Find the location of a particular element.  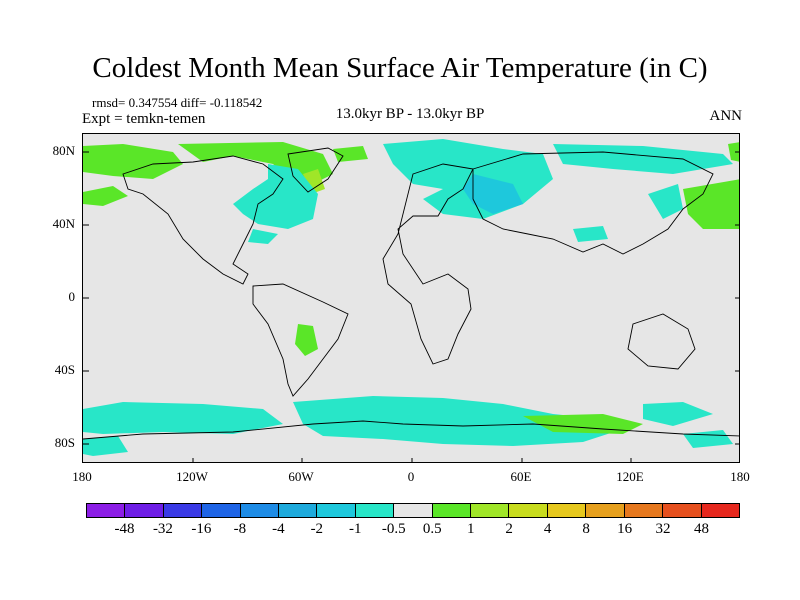

lat-label-0: 0 is located at coordinates (72, 296).